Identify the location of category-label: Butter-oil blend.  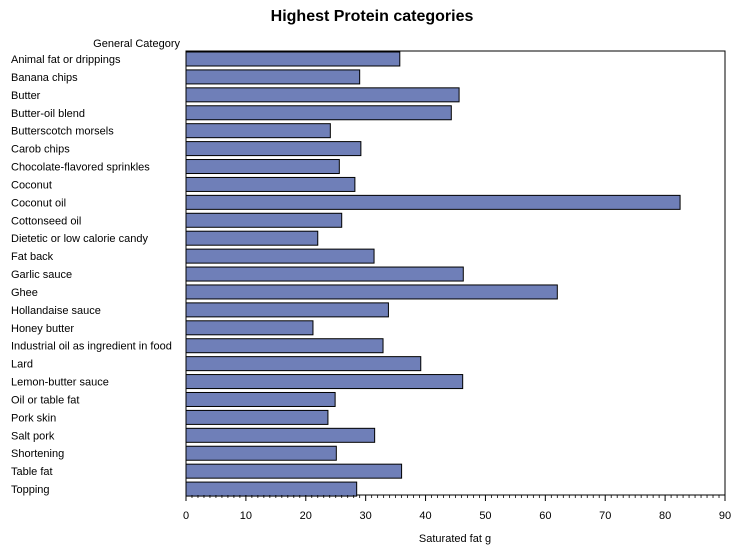
(48, 114).